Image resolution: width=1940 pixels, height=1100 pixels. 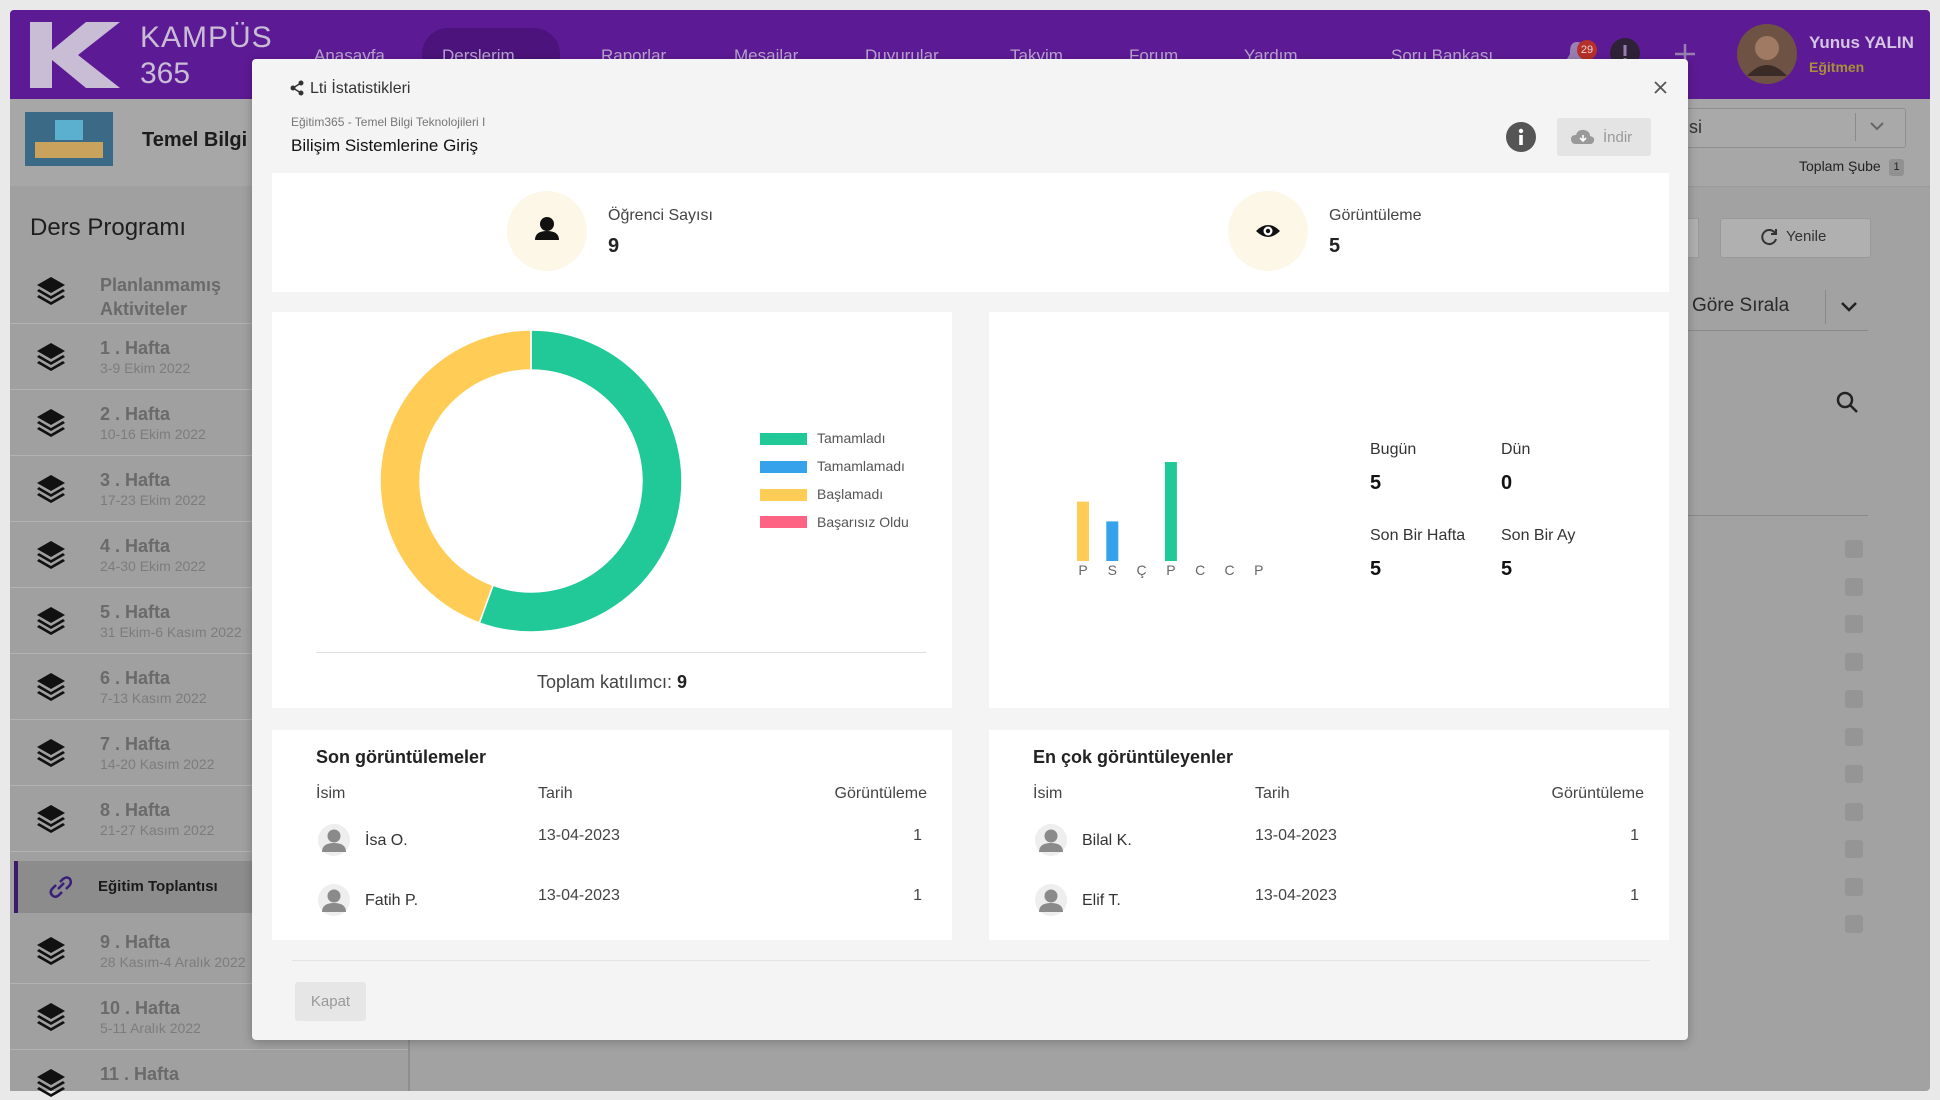 I want to click on refresh-button, so click(x=1795, y=238).